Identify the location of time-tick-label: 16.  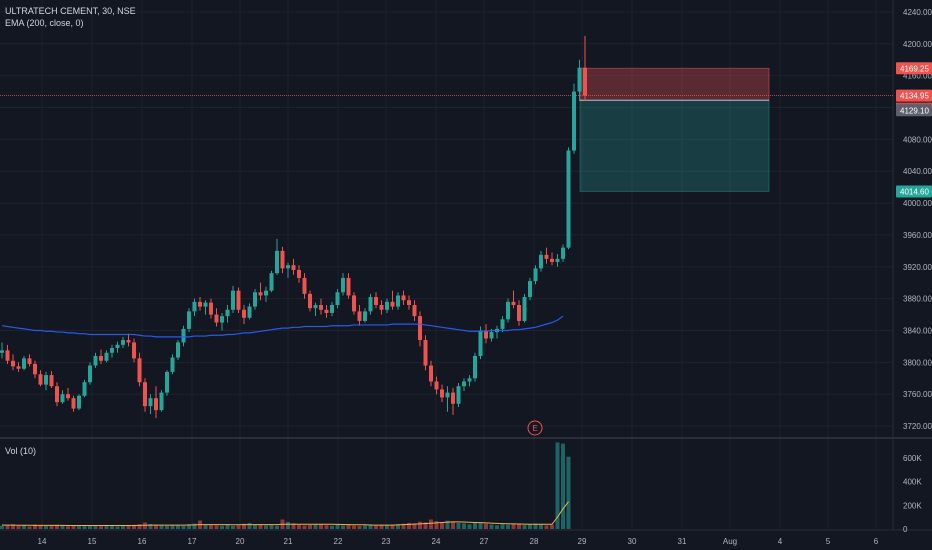
(142, 541).